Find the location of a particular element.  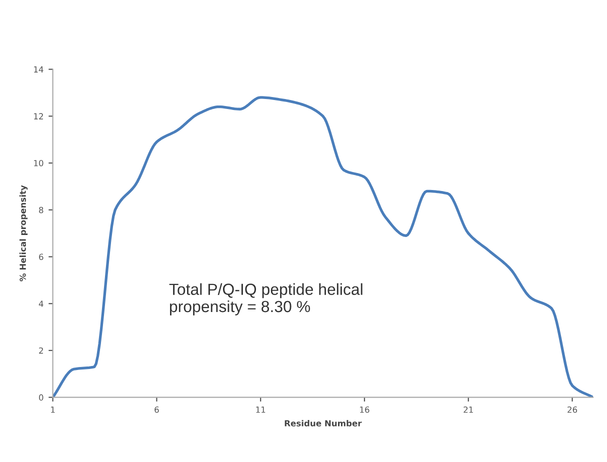

y-tick-label: 2 is located at coordinates (41, 350).